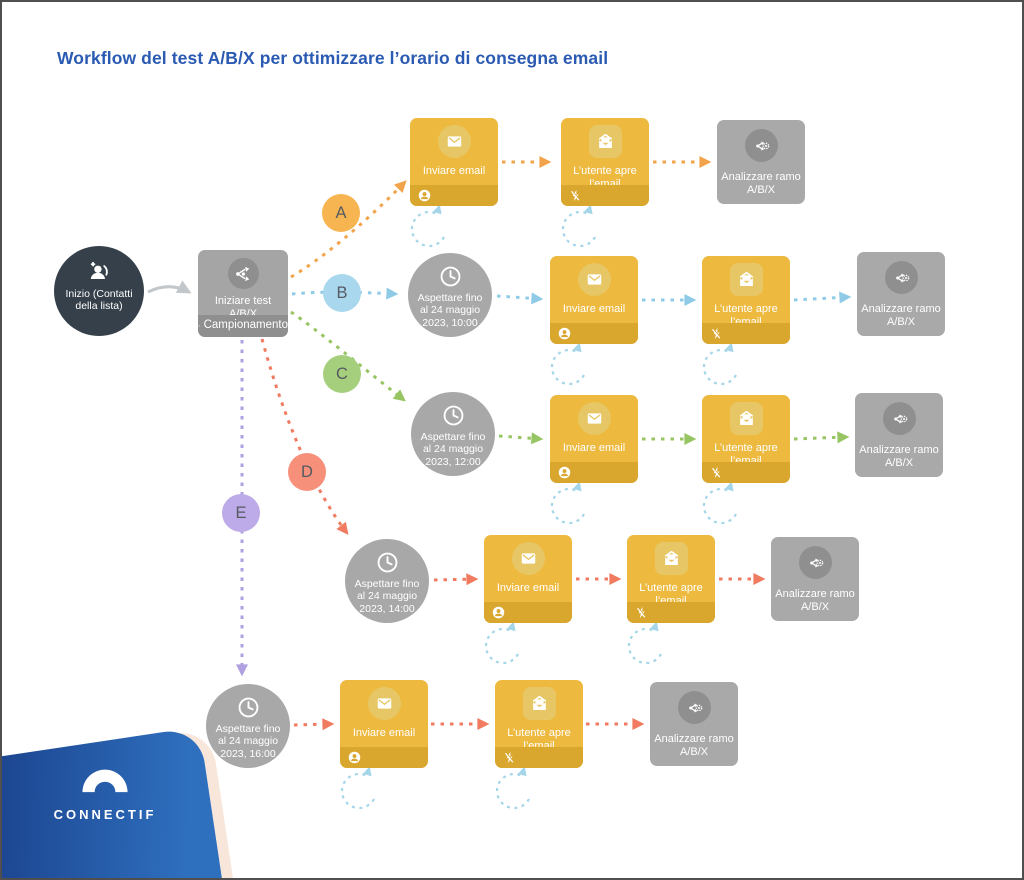 This screenshot has width=1024, height=880. Describe the element at coordinates (199, 326) in the screenshot. I see `timer-icon` at that location.